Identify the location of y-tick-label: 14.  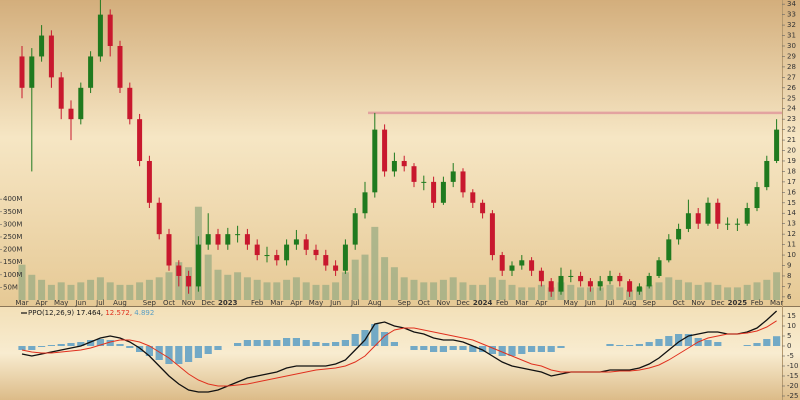
(791, 213).